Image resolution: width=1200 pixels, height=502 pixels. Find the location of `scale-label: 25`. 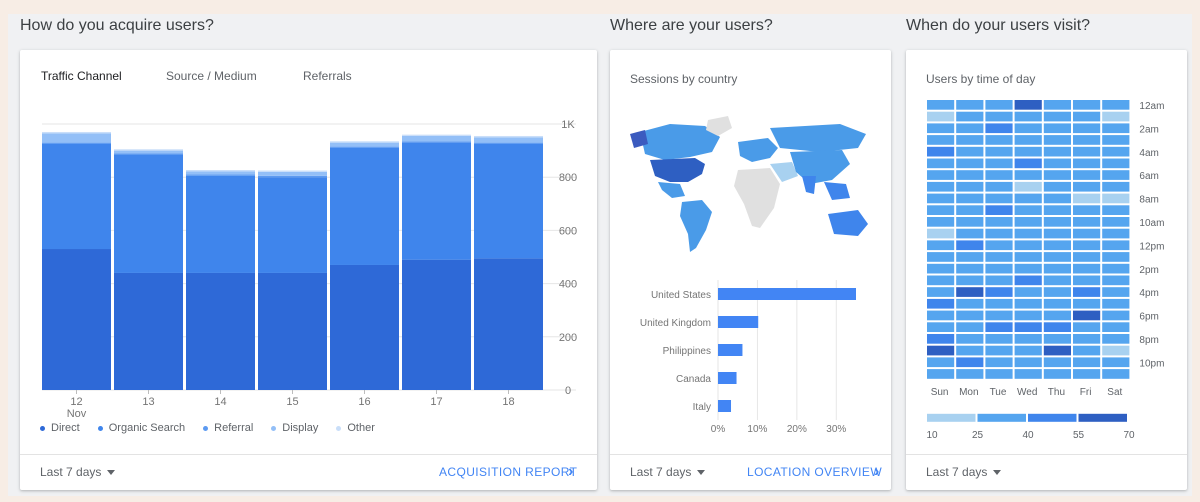

scale-label: 25 is located at coordinates (978, 435).